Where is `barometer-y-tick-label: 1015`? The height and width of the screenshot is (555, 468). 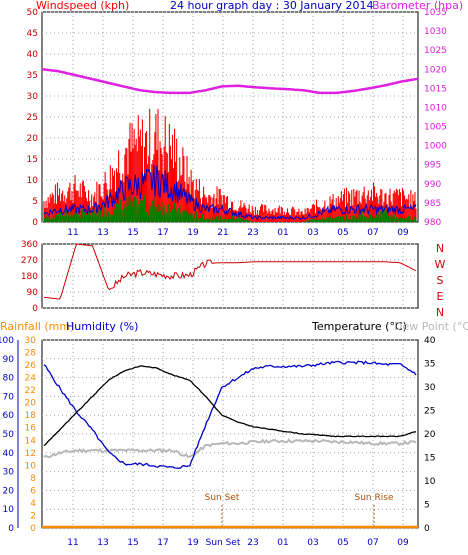
barometer-y-tick-label: 1015 is located at coordinates (435, 89).